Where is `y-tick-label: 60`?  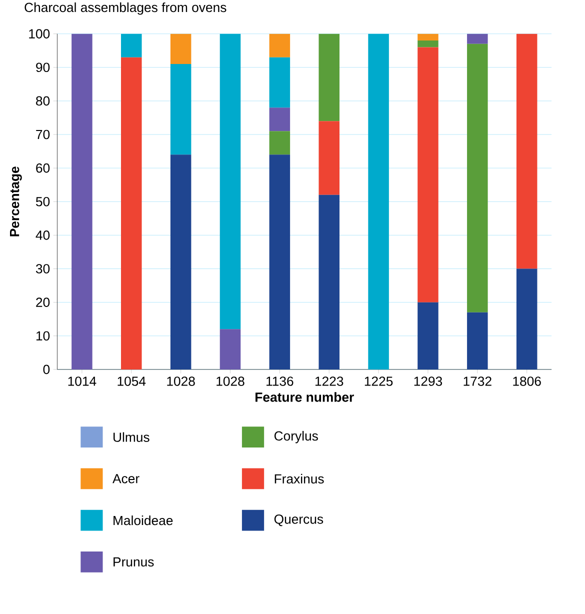 y-tick-label: 60 is located at coordinates (43, 168).